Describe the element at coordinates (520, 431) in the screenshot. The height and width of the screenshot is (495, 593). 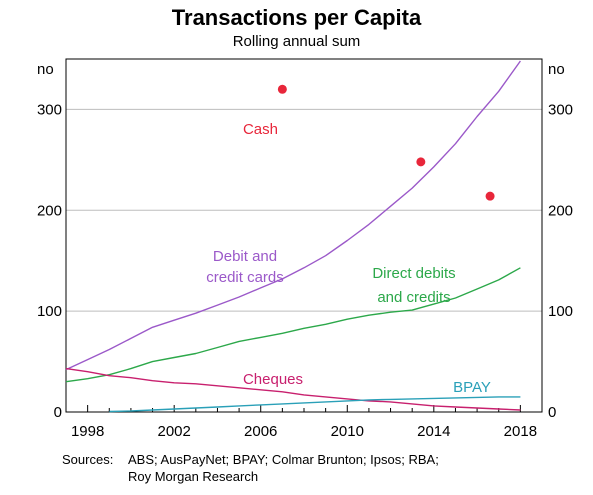
I see `x-tick-label: 2018` at that location.